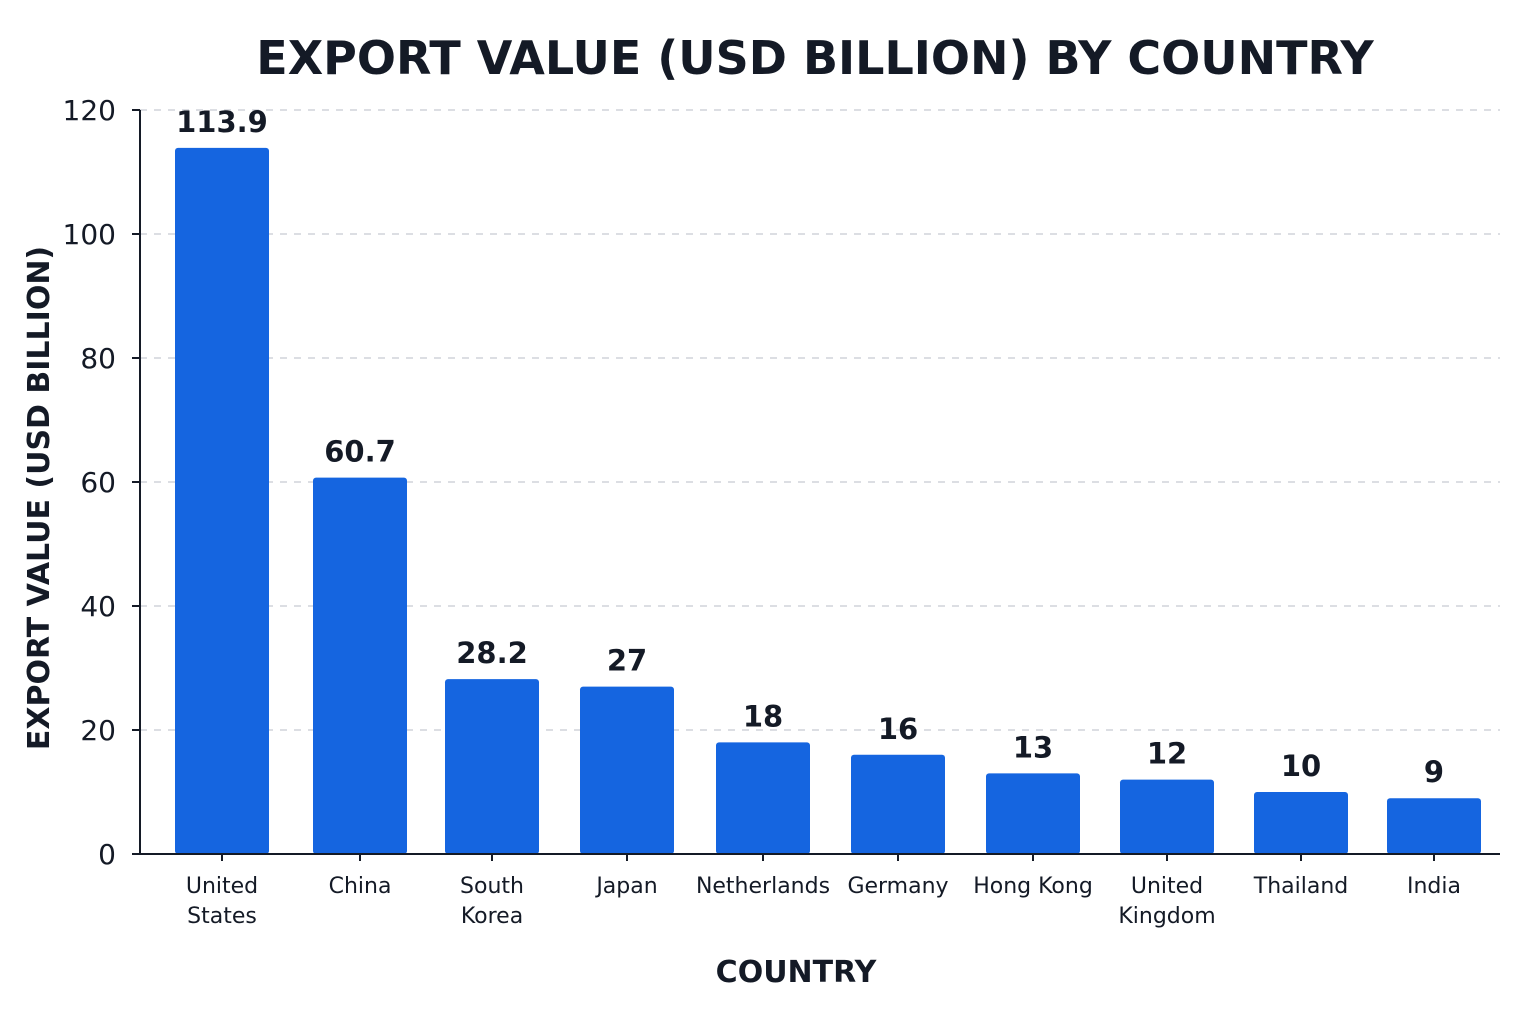 This screenshot has width=1536, height=1024. I want to click on x-tick-label: Hong Kong, so click(1033, 886).